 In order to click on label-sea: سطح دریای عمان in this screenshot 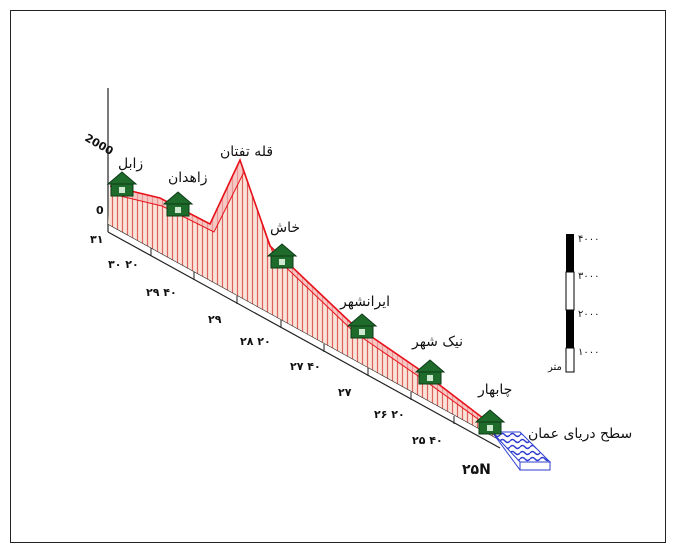, I will do `click(580, 434)`.